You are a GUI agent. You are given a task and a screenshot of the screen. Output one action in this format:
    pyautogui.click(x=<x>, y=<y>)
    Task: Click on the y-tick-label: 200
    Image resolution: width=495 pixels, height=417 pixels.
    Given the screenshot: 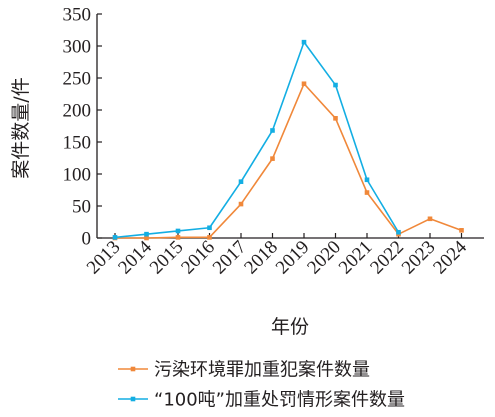 What is the action you would take?
    pyautogui.click(x=77, y=111)
    